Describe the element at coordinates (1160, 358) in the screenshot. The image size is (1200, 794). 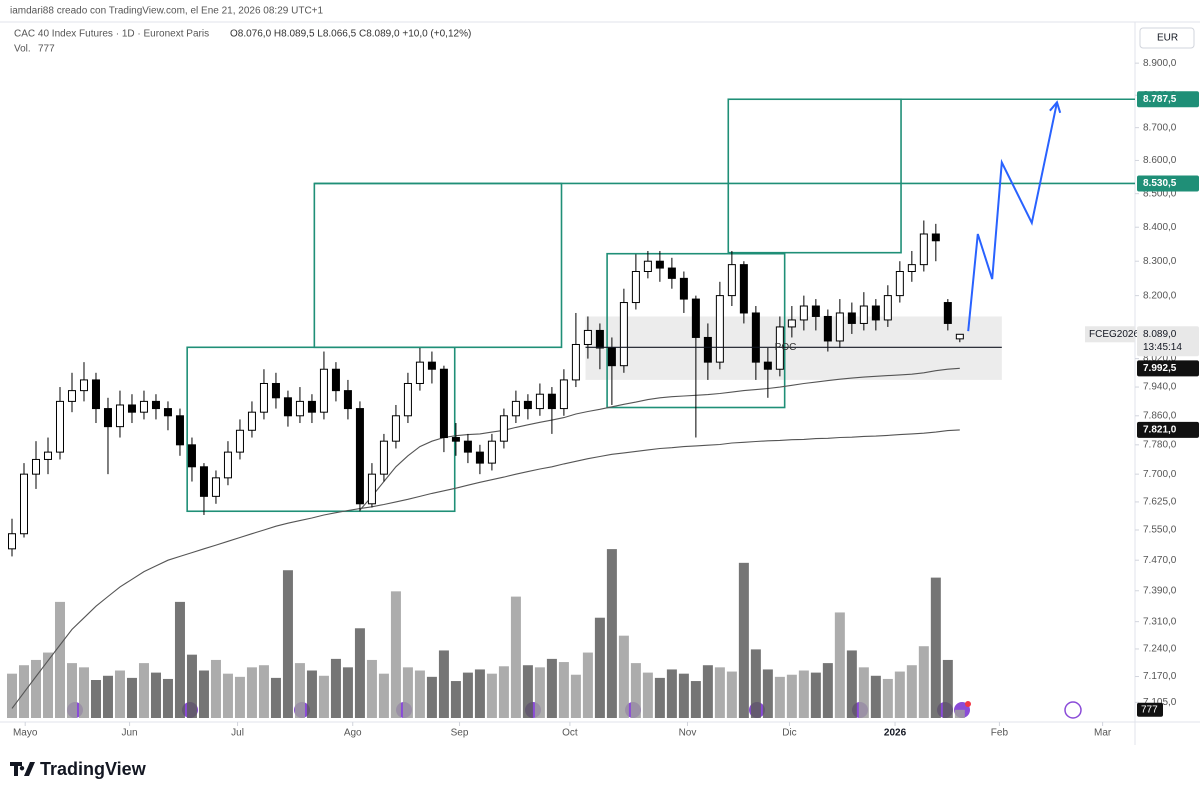
I see `y-tick-label: 8.020,0` at that location.